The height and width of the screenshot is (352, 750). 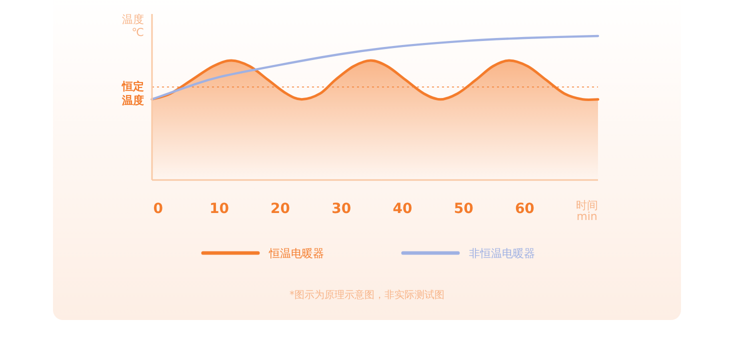 What do you see at coordinates (132, 93) in the screenshot?
I see `ref-line-label: 恒定温度` at bounding box center [132, 93].